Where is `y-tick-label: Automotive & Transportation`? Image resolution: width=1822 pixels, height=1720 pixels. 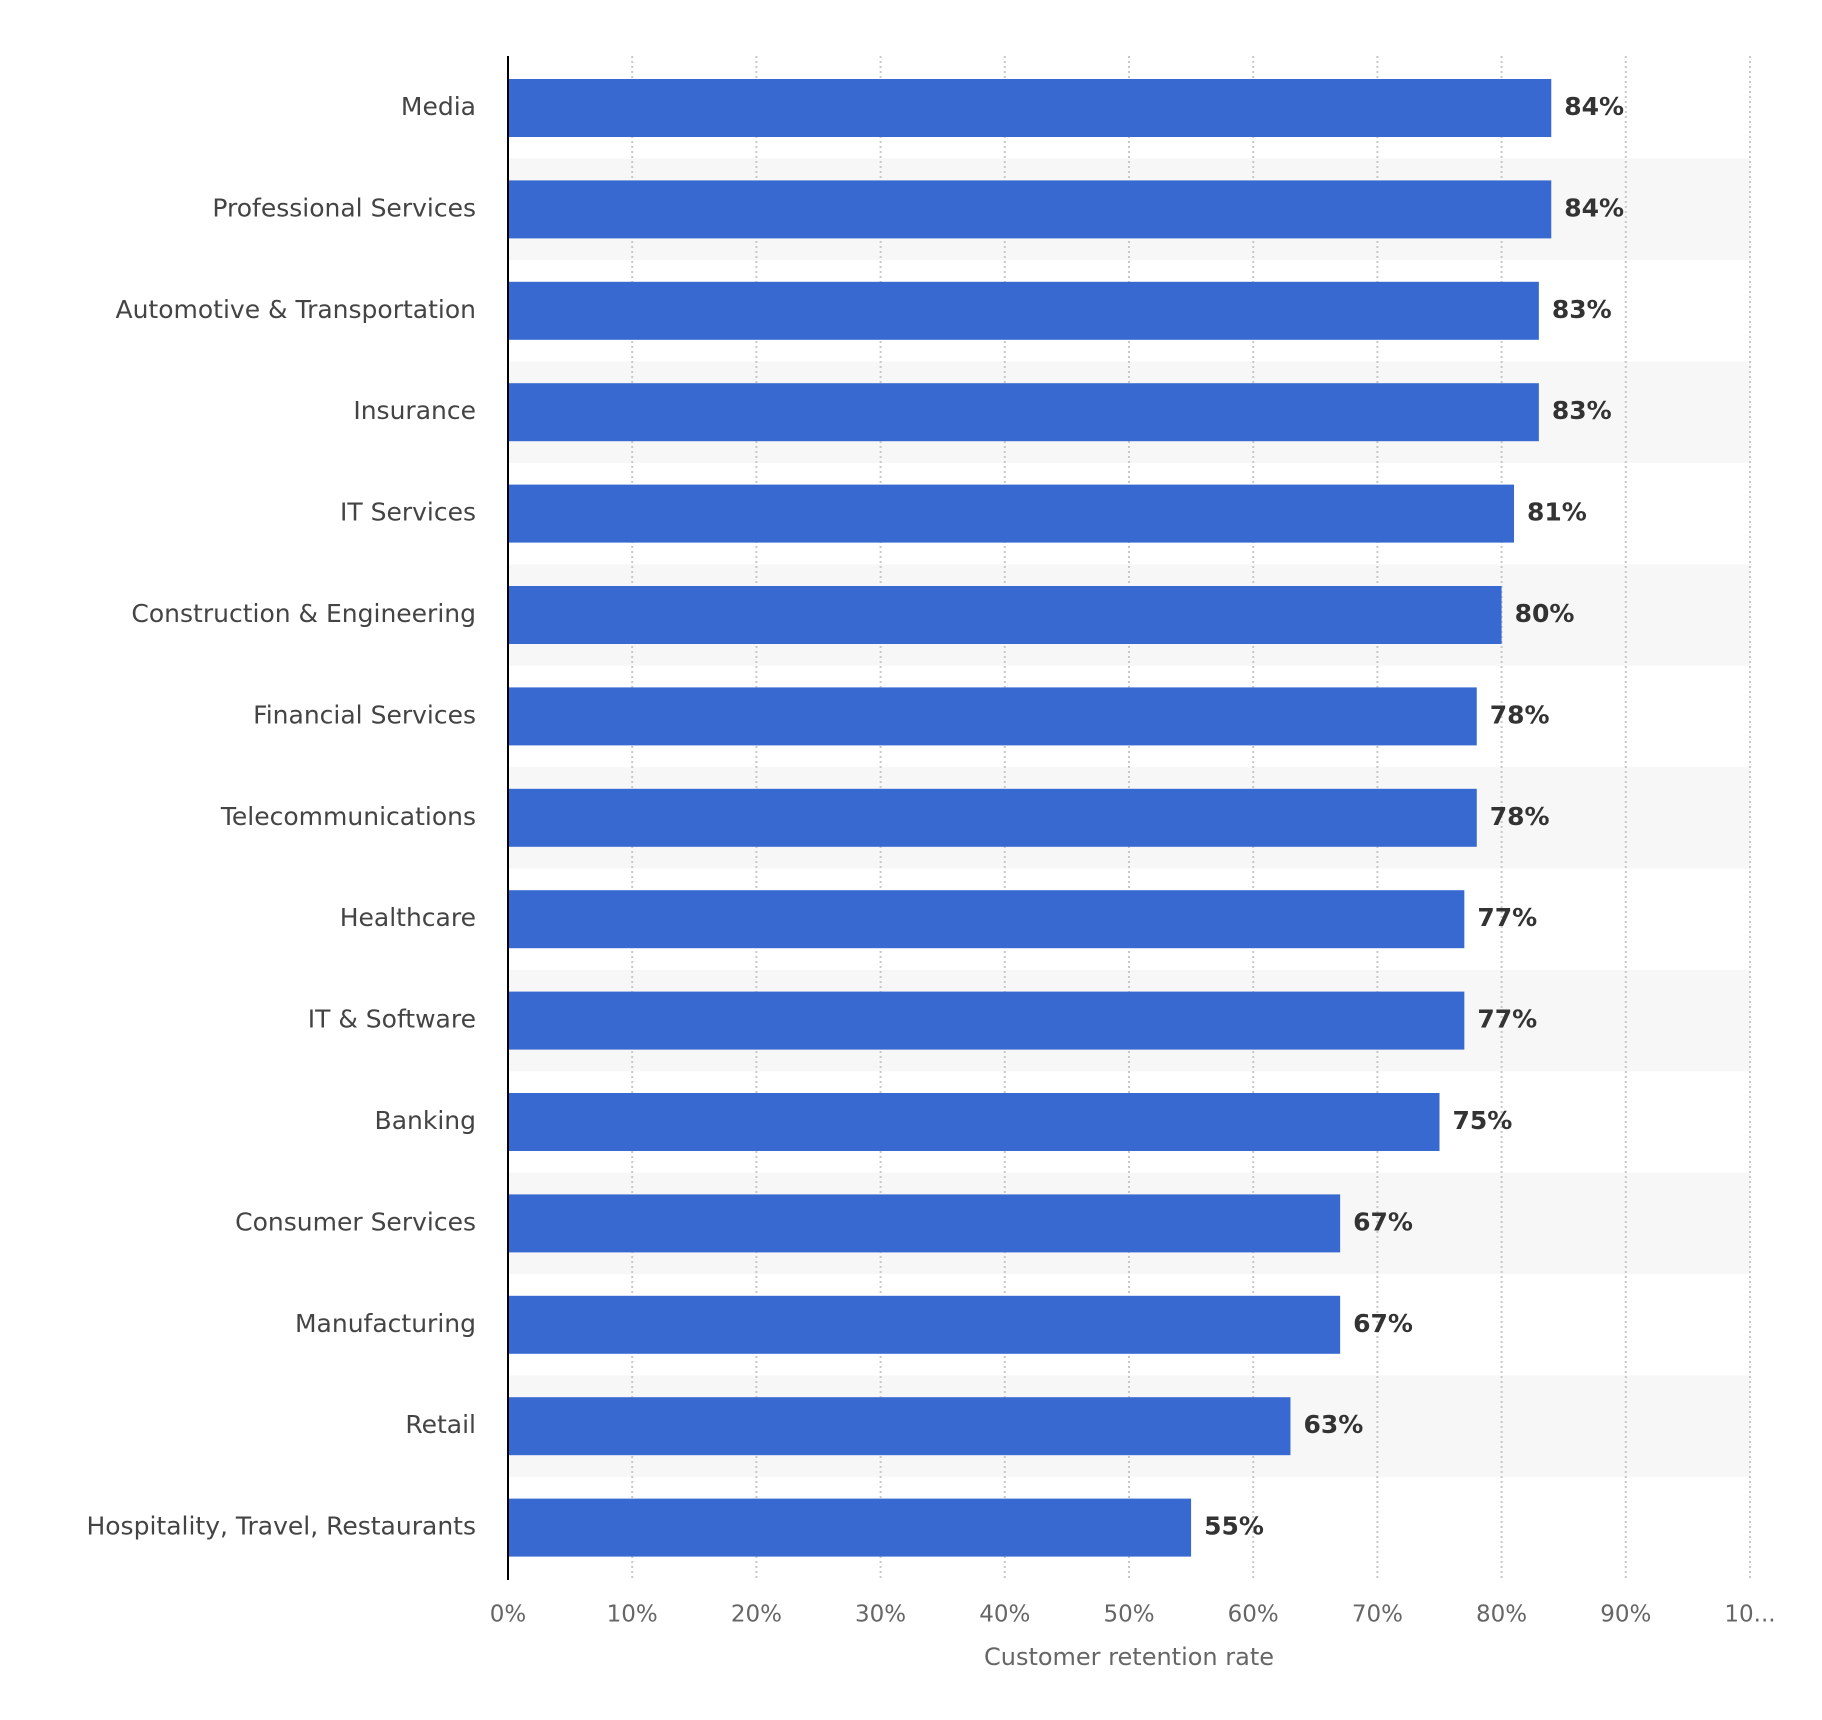 y-tick-label: Automotive & Transportation is located at coordinates (295, 309).